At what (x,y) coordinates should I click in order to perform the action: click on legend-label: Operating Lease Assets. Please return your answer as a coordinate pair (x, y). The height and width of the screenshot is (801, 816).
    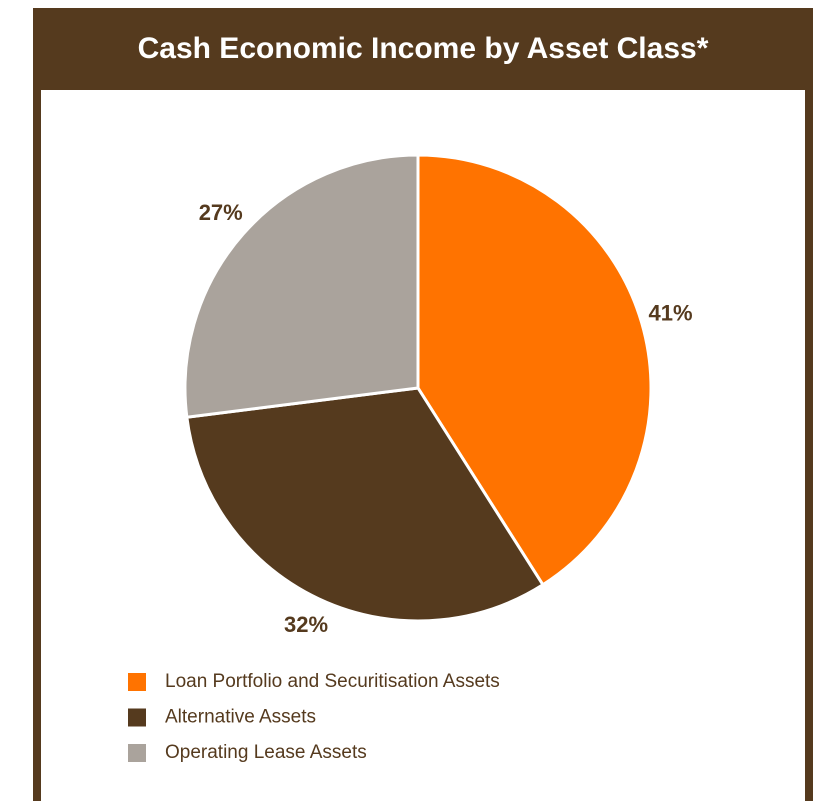
    Looking at the image, I should click on (266, 752).